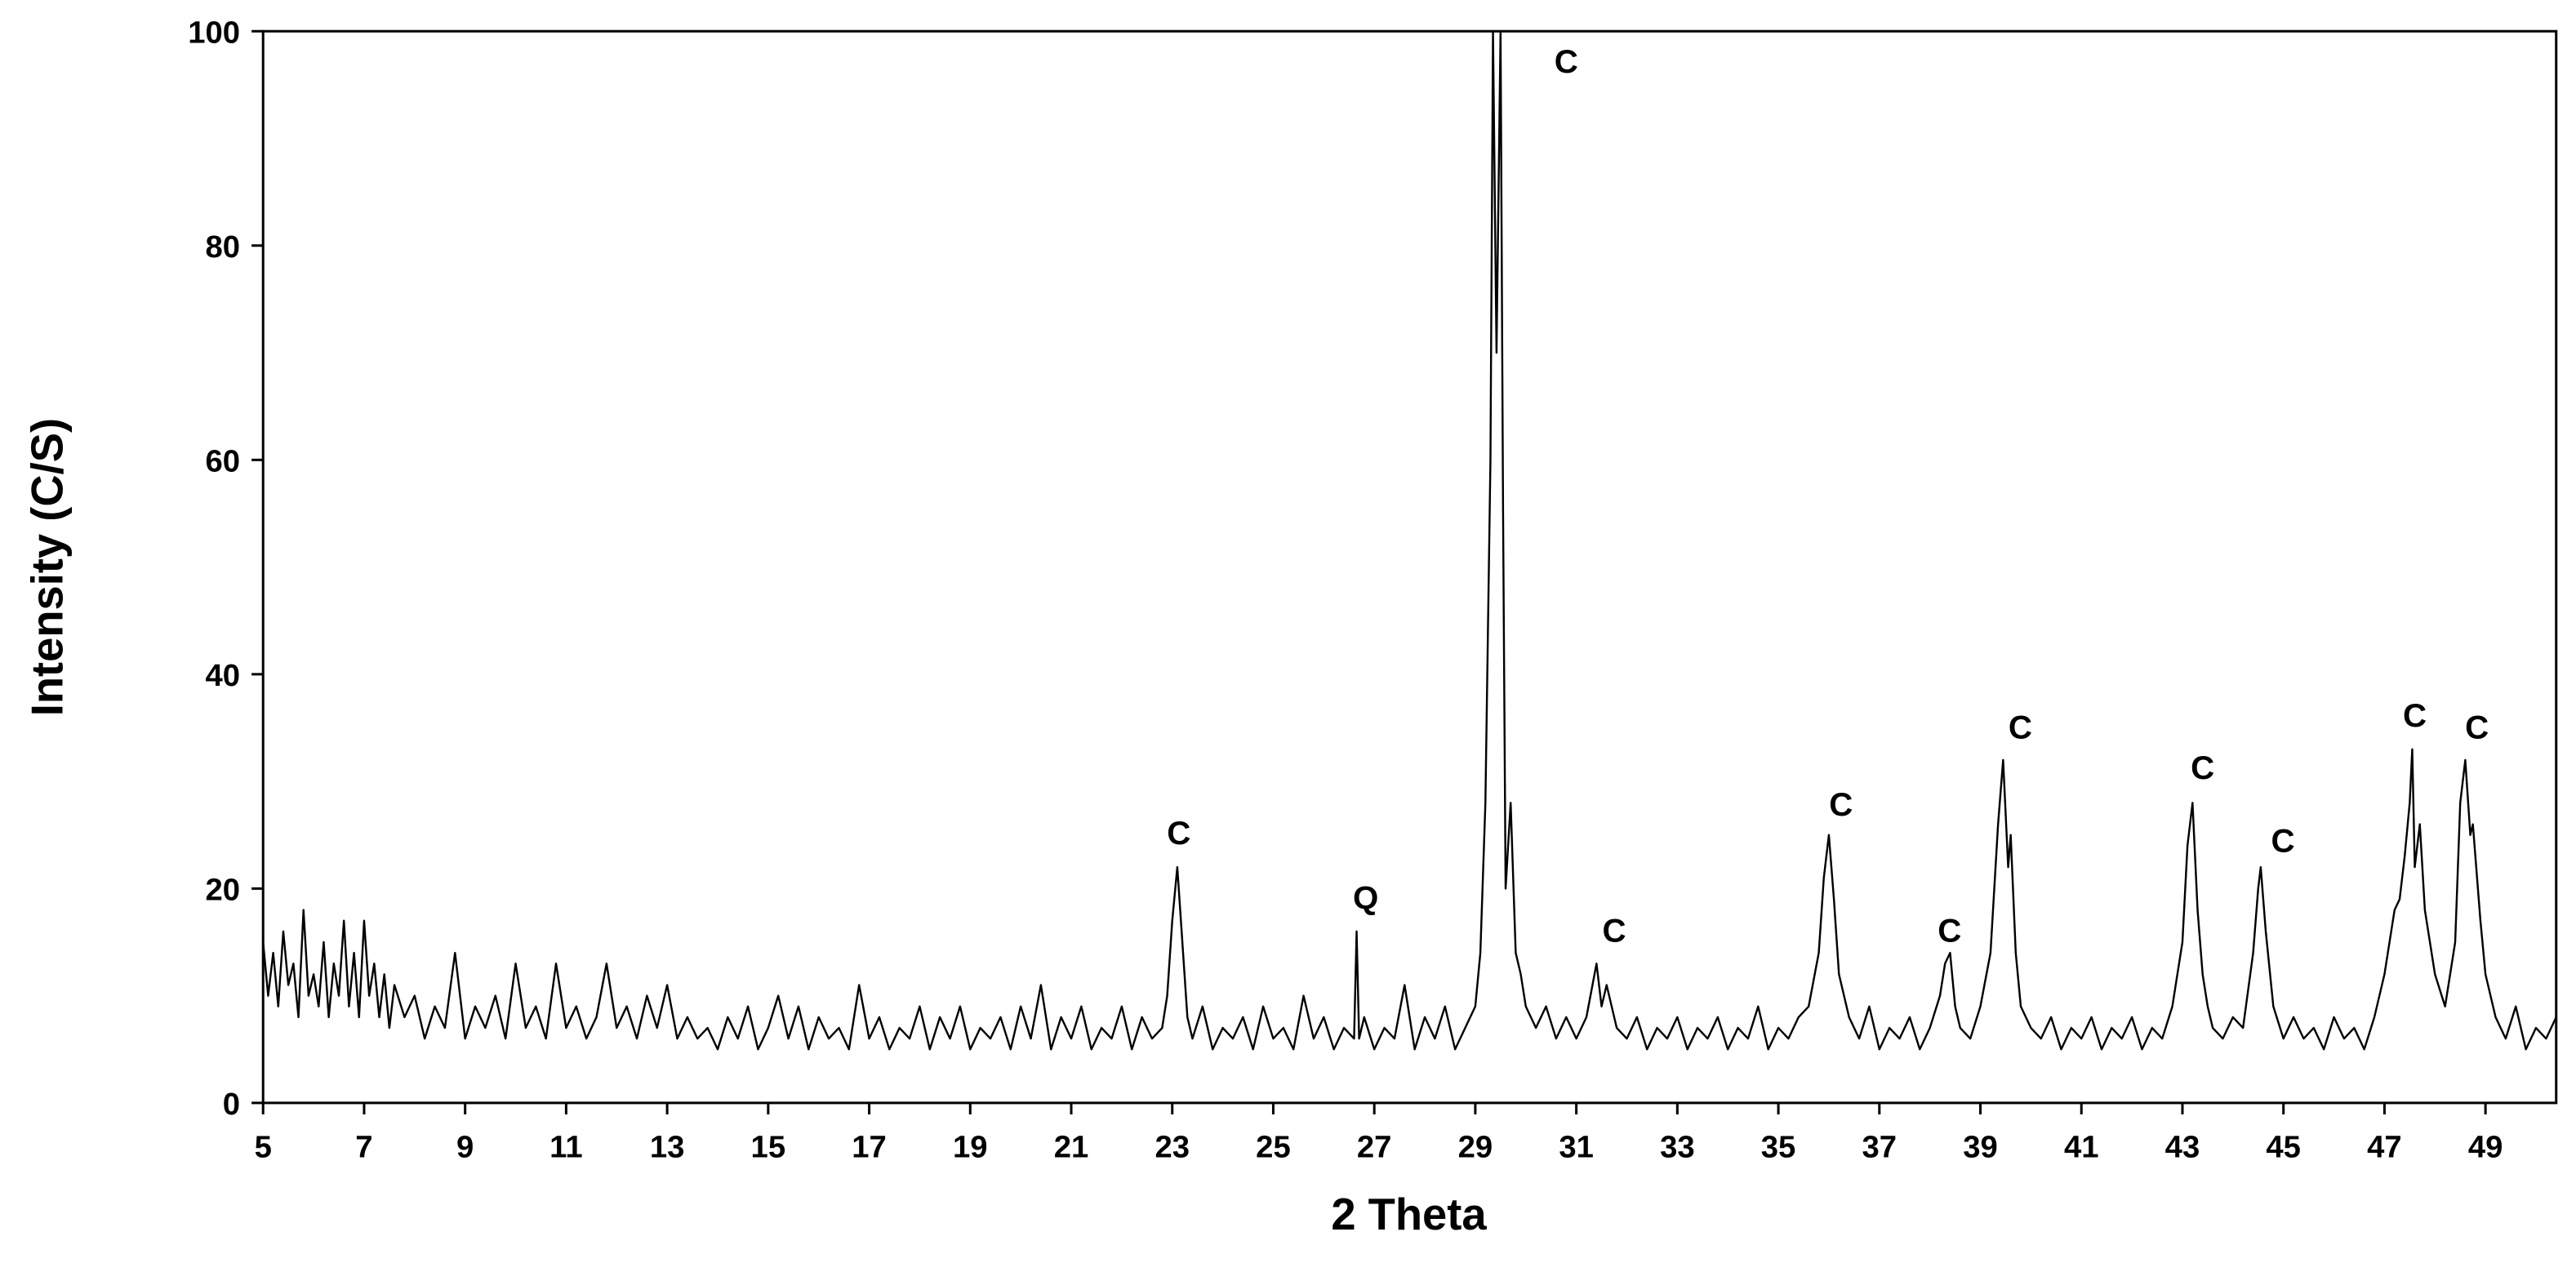  Describe the element at coordinates (222, 247) in the screenshot. I see `y-tick-label: 80` at that location.